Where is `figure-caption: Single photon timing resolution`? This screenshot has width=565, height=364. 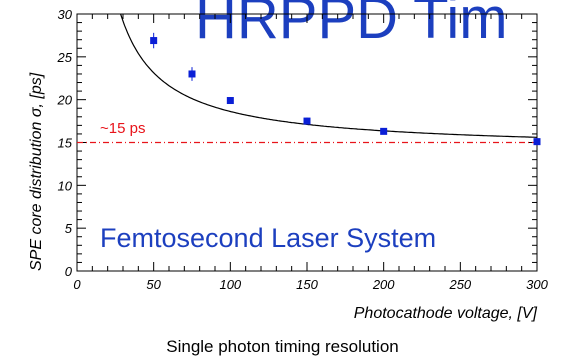 figure-caption: Single photon timing resolution is located at coordinates (282, 346).